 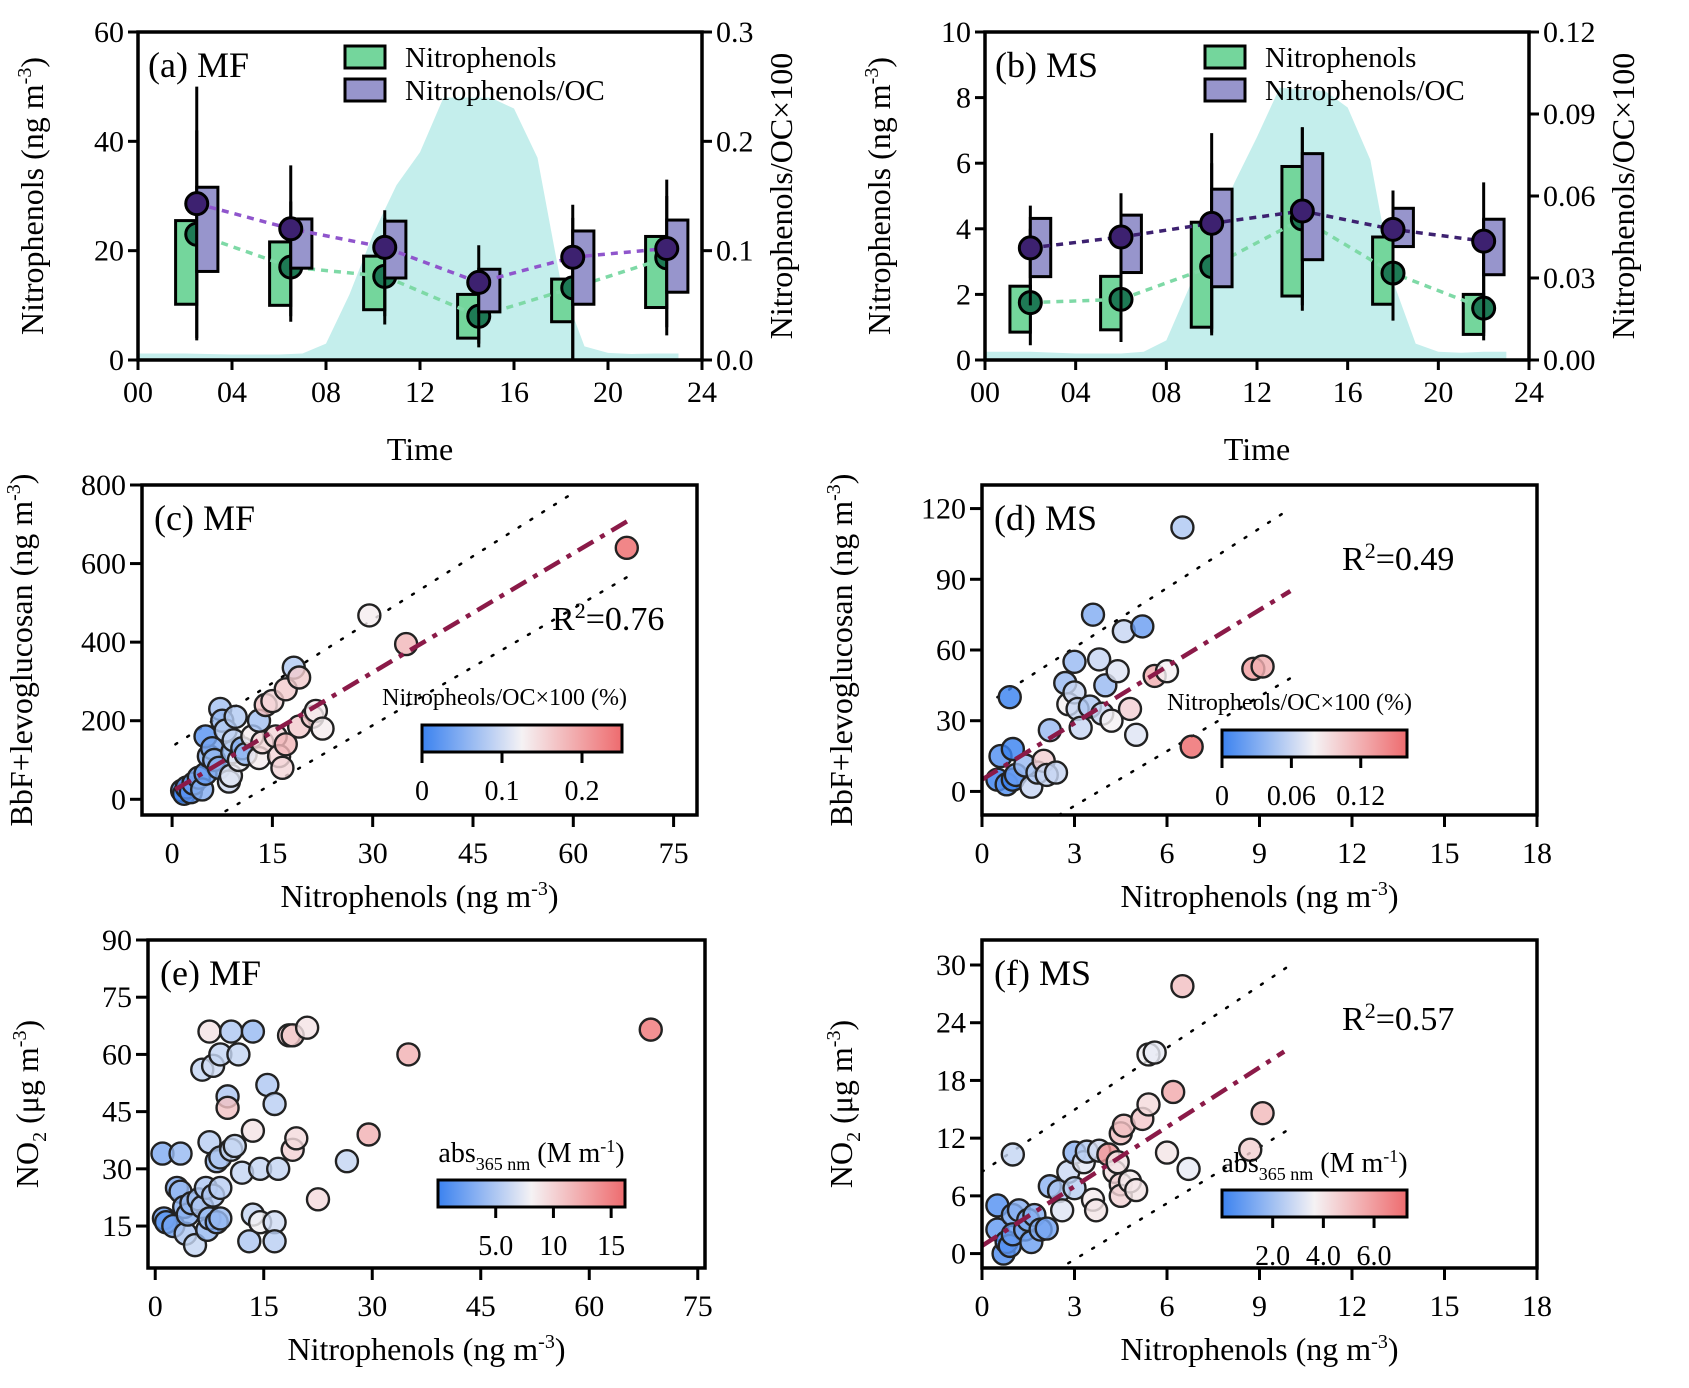 What do you see at coordinates (951, 1023) in the screenshot?
I see `y-tick-label: 24` at bounding box center [951, 1023].